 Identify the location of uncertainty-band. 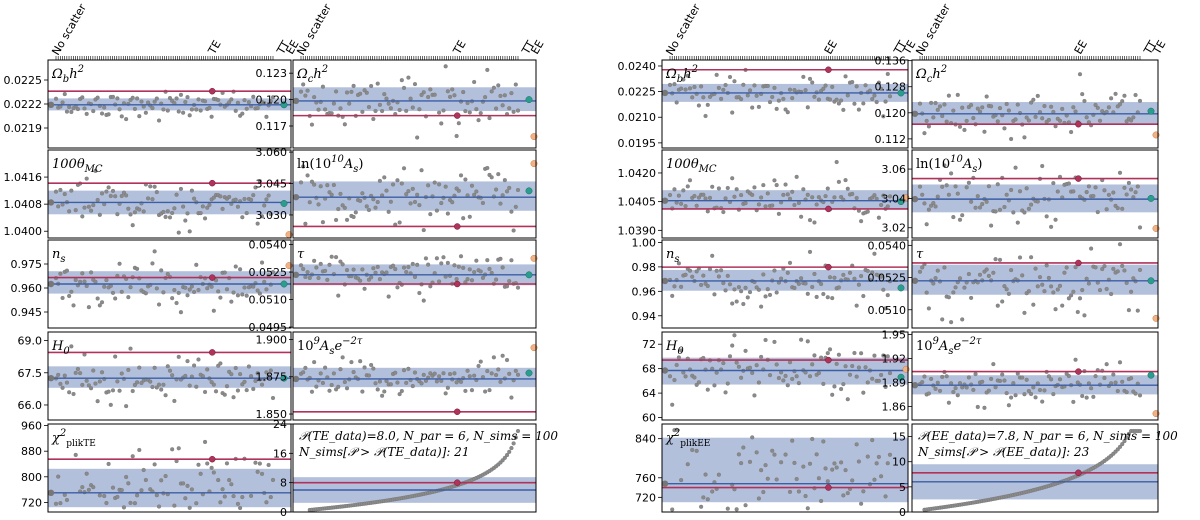
(169, 488).